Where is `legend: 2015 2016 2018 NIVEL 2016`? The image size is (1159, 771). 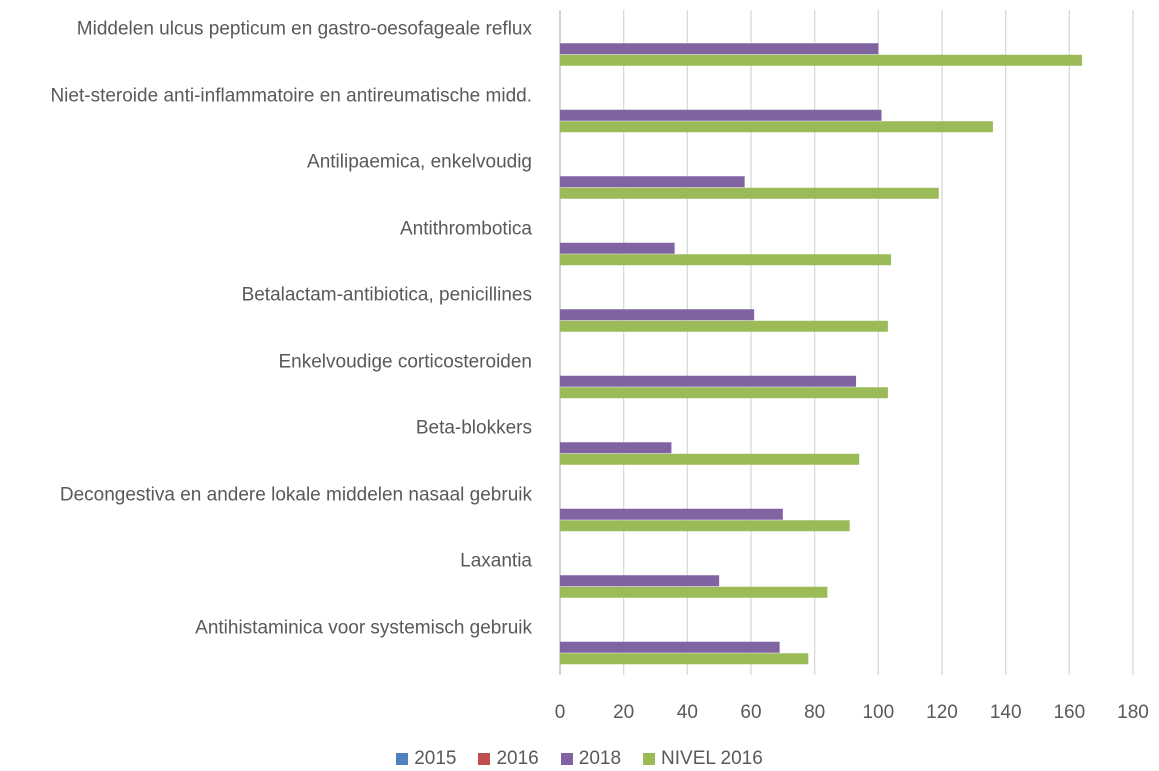 legend: 2015 2016 2018 NIVEL 2016 is located at coordinates (579, 759).